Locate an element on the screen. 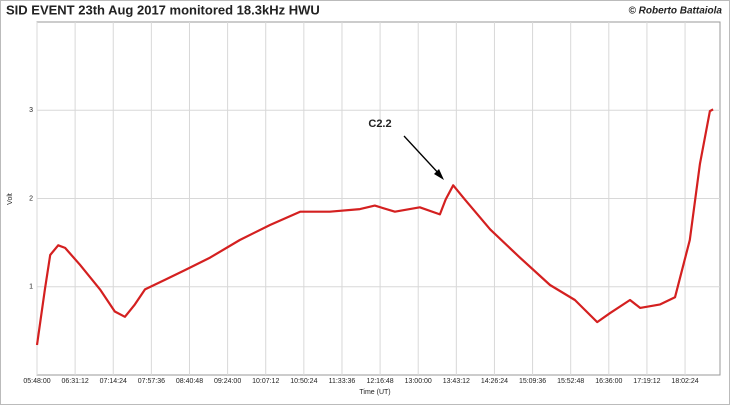 The image size is (730, 405). x-tick-label: 11:33:36 is located at coordinates (342, 381).